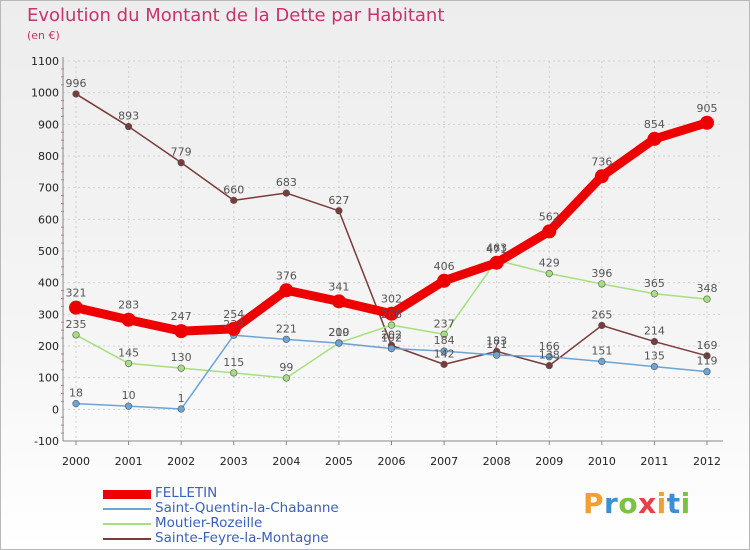 Image resolution: width=750 pixels, height=550 pixels. I want to click on data-label: 210, so click(338, 332).